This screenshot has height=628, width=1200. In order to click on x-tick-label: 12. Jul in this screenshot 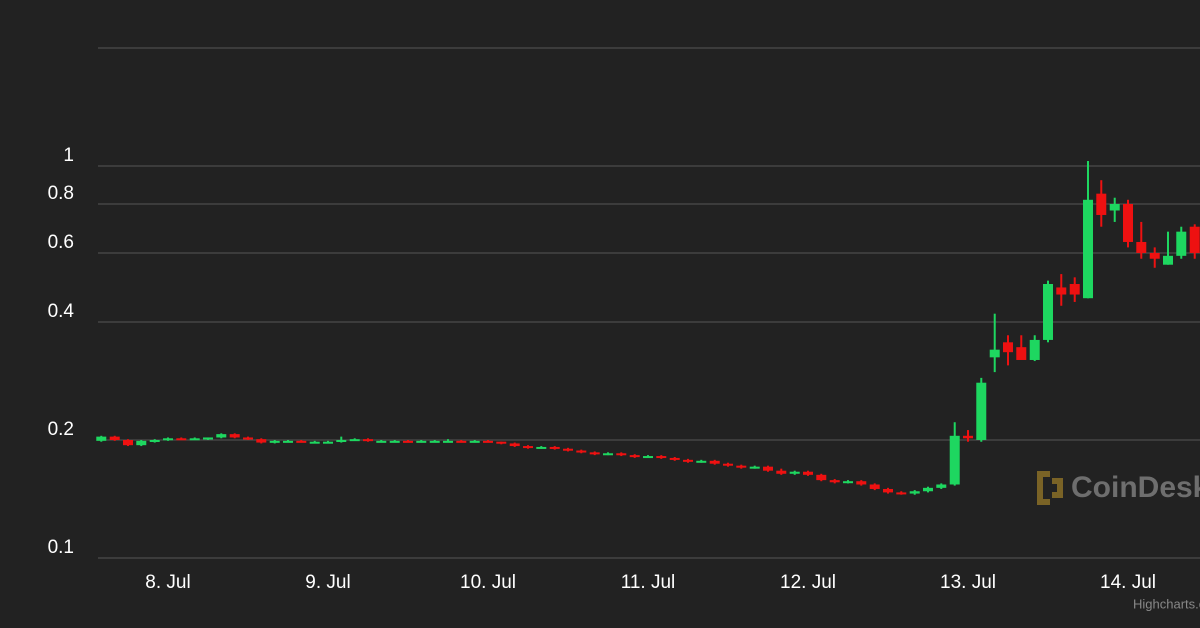, I will do `click(808, 582)`.